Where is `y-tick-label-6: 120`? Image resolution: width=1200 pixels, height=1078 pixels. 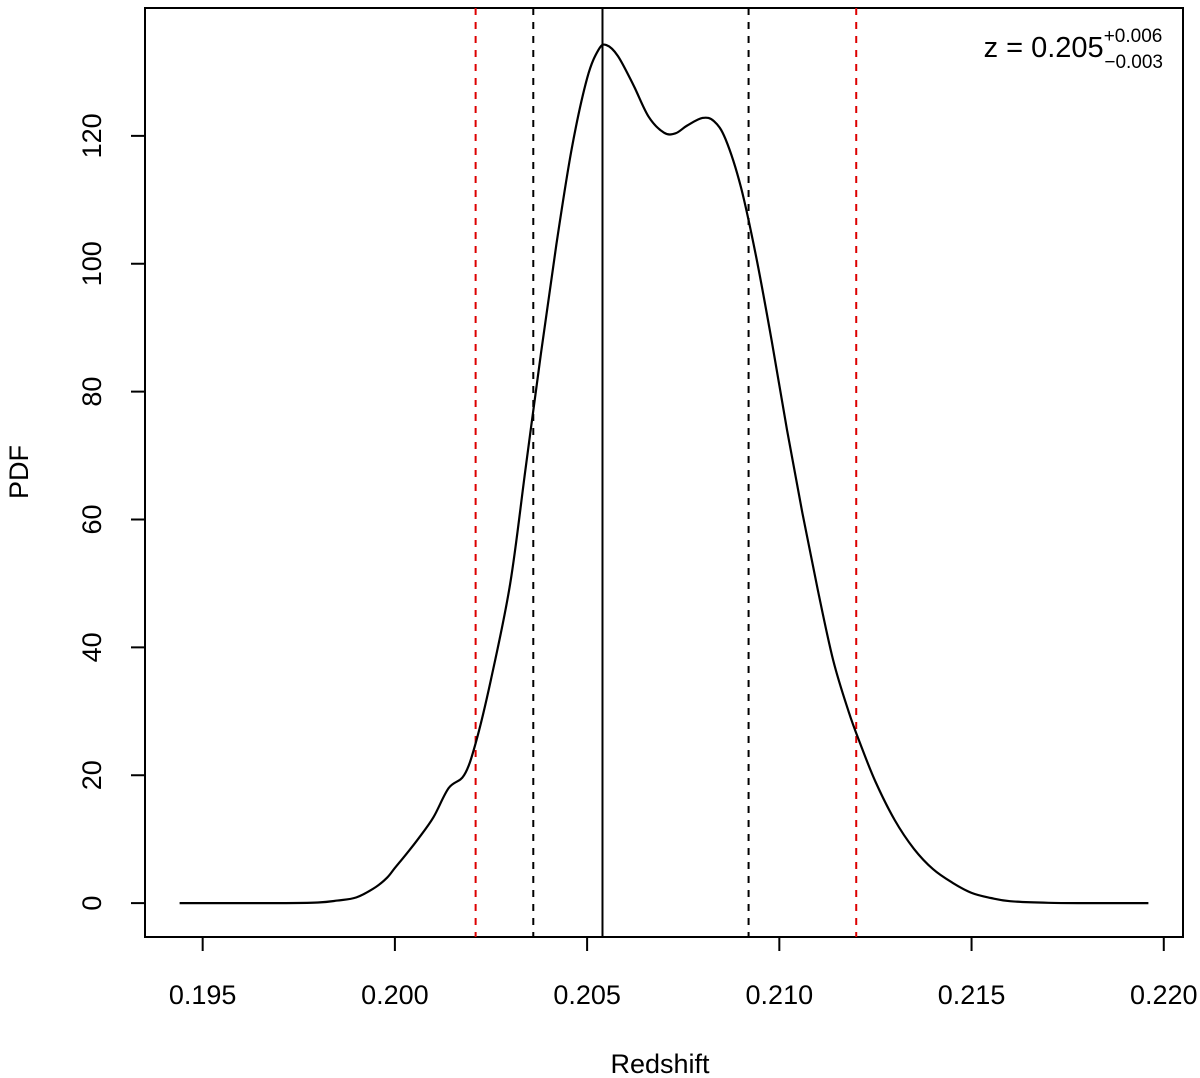
y-tick-label-6: 120 is located at coordinates (92, 135).